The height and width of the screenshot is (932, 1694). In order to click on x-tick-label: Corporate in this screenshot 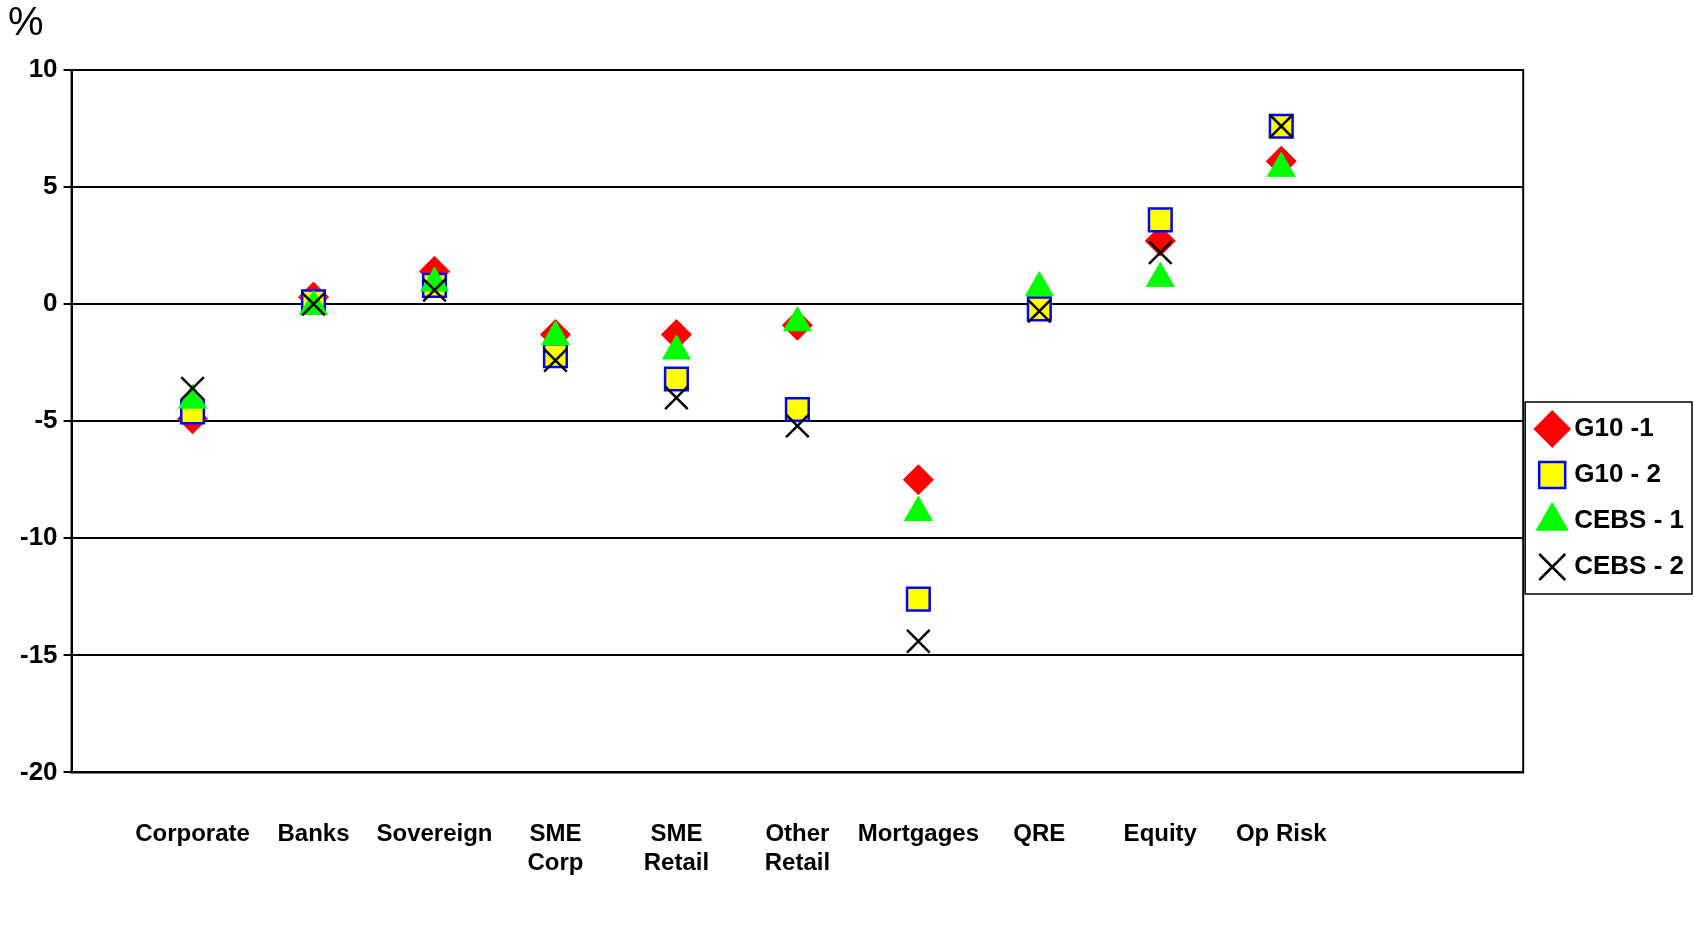, I will do `click(192, 833)`.